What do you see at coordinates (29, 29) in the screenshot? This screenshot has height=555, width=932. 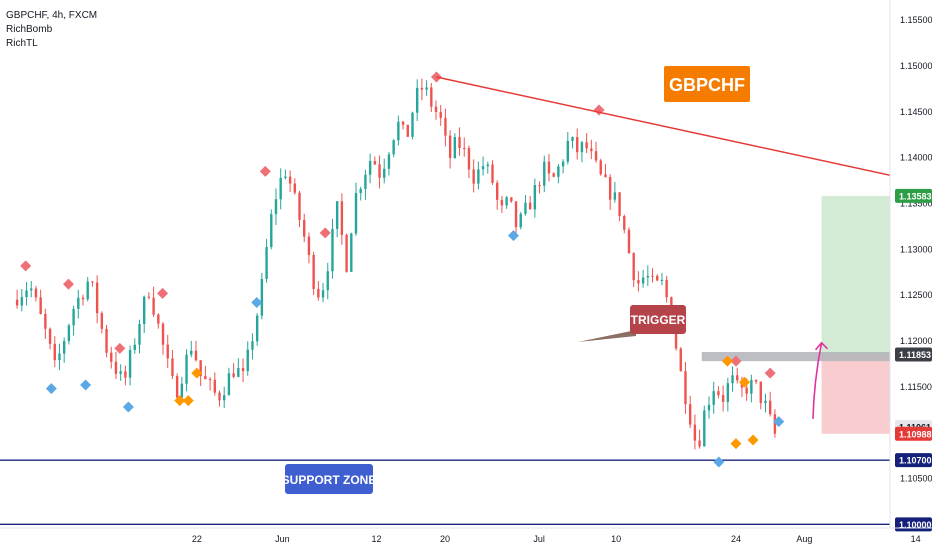 I see `legend-indicator-richbomb: RichBomb` at bounding box center [29, 29].